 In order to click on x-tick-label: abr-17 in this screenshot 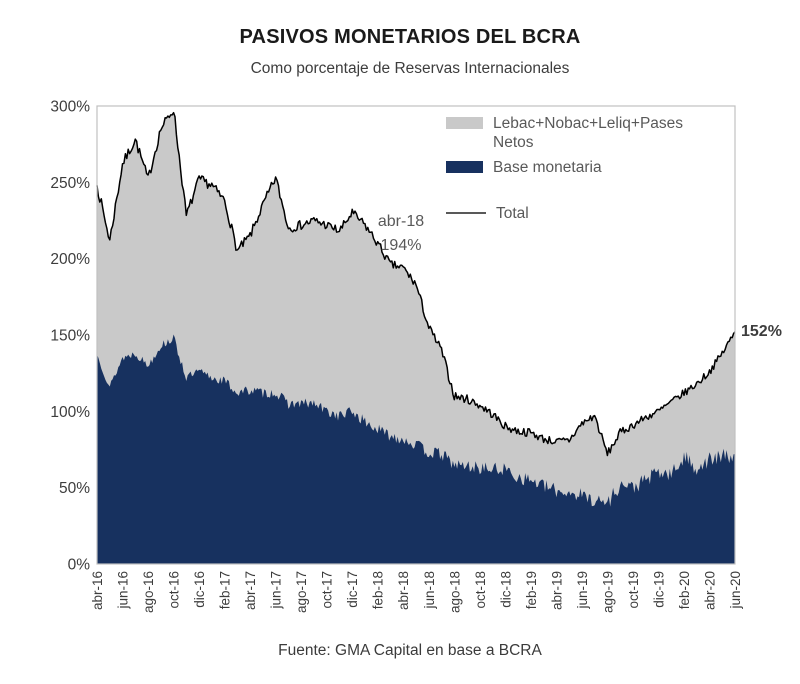, I will do `click(250, 590)`.